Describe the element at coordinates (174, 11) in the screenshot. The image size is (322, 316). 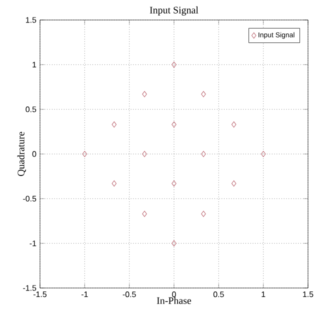
I see `chart-title: Input Signal` at that location.